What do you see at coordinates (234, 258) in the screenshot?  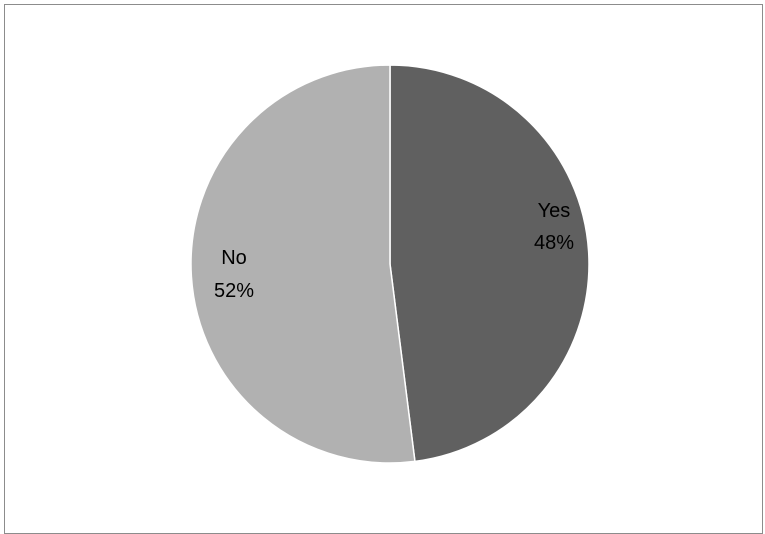 I see `label-no-name: No` at bounding box center [234, 258].